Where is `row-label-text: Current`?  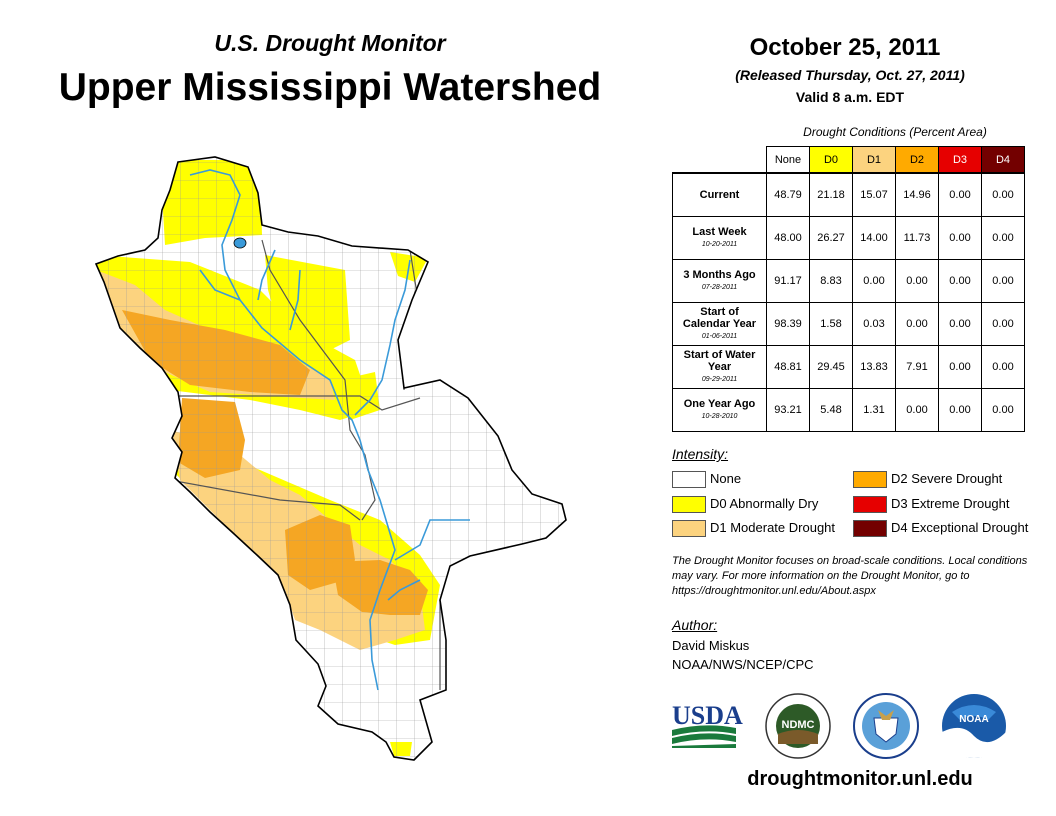
row-label-text: Current is located at coordinates (719, 195).